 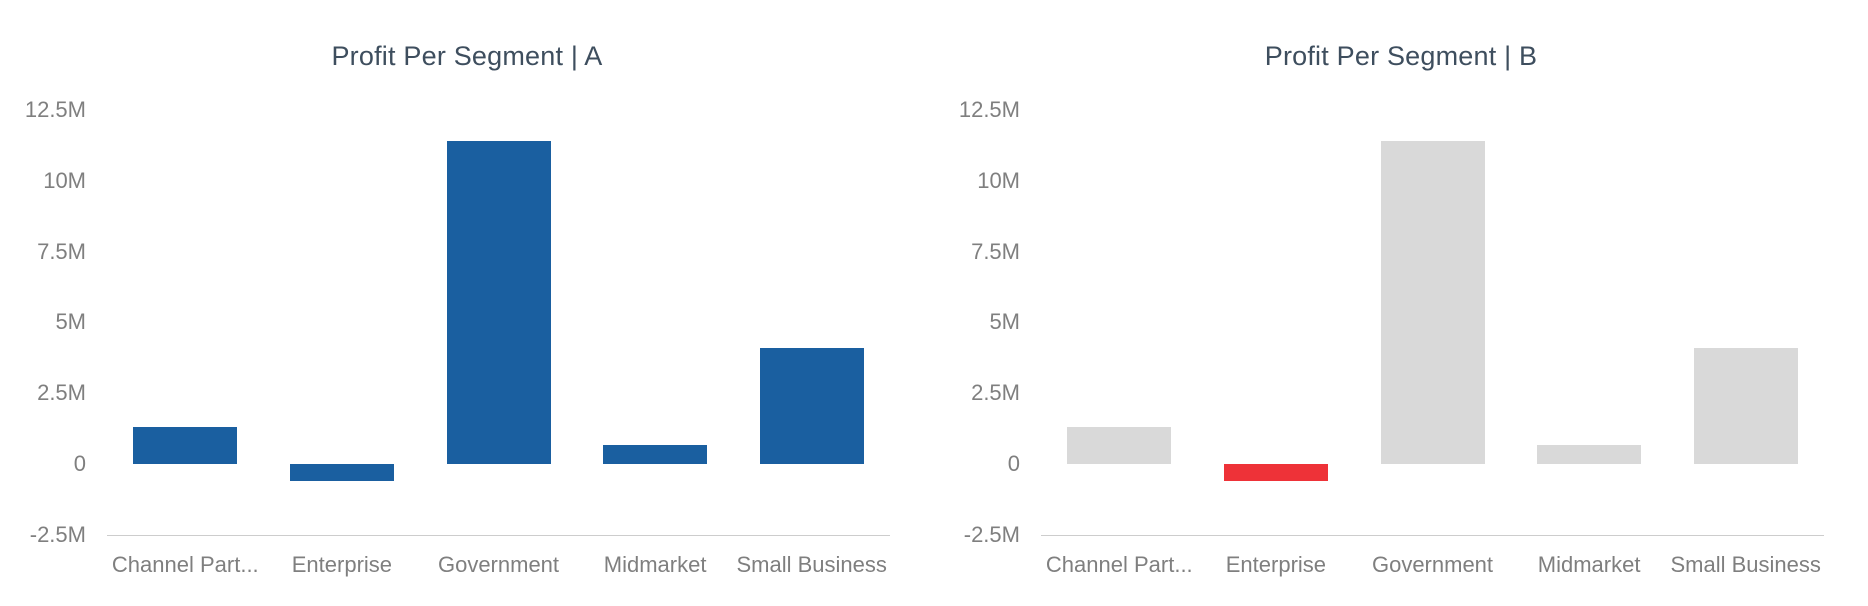 I want to click on chart-a-title: Profit Per Segment | A, so click(x=467, y=56).